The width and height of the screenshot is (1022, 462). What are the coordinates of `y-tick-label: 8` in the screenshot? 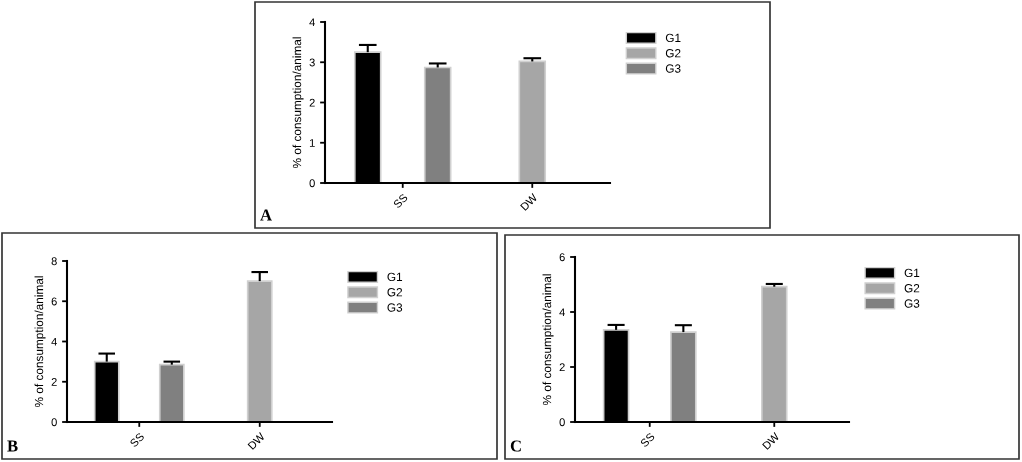 It's located at (54, 261).